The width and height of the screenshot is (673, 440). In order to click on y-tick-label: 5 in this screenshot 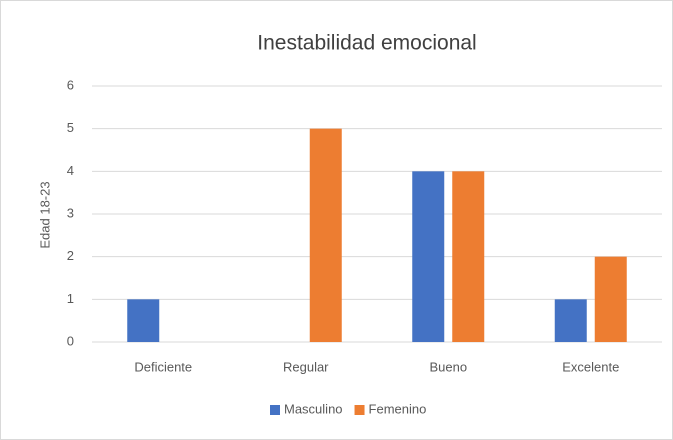, I will do `click(70, 127)`.